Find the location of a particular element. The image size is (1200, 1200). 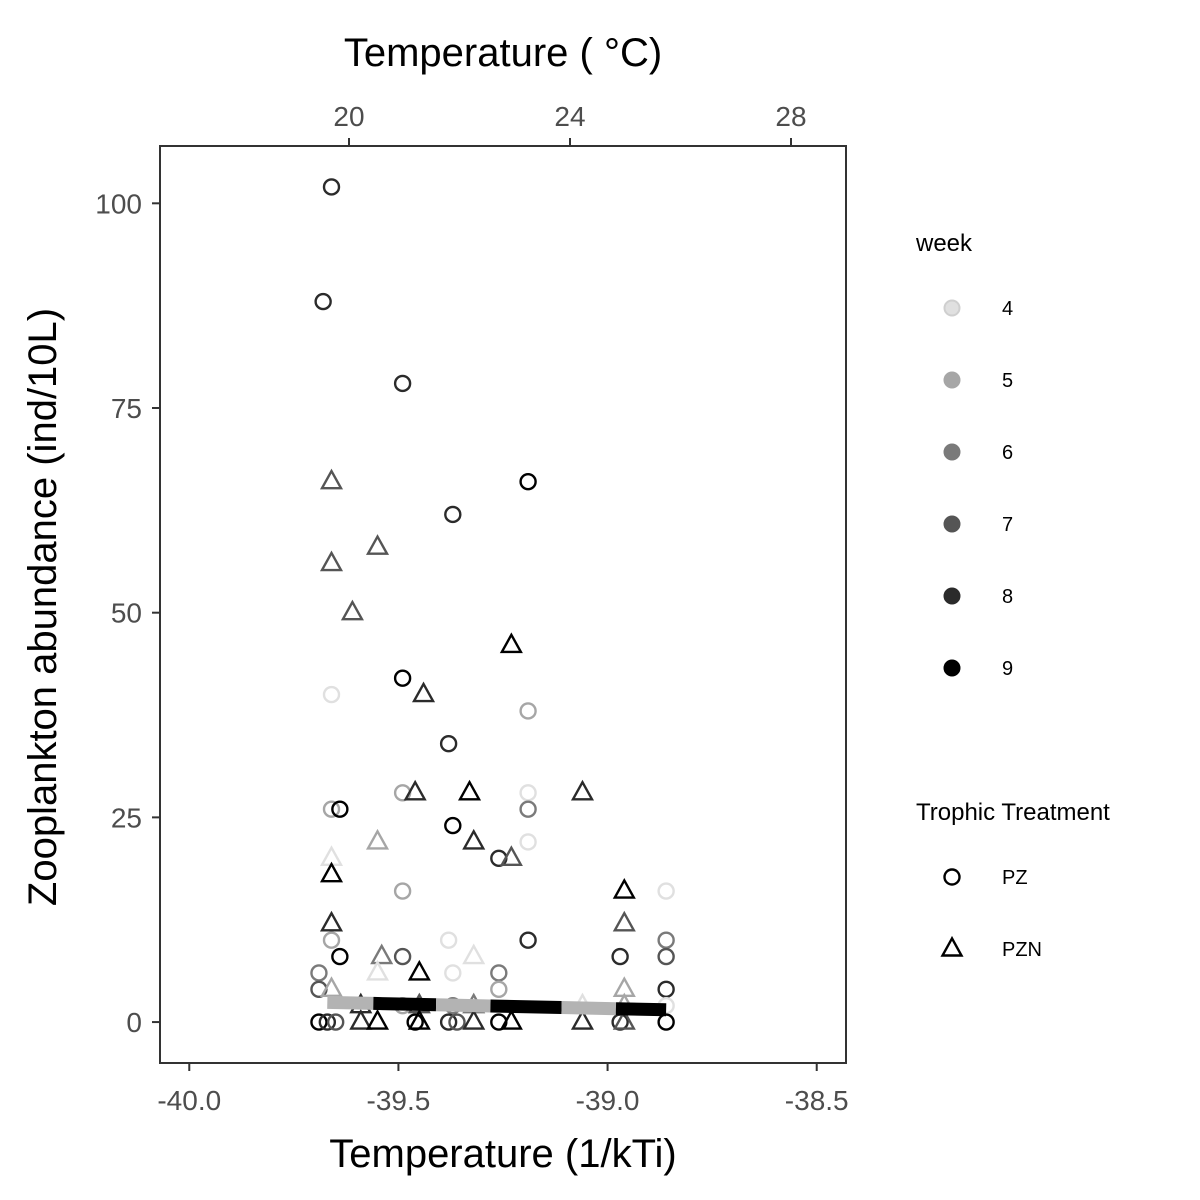

x-axis-title: Temperature (1/kTi) is located at coordinates (503, 1154).